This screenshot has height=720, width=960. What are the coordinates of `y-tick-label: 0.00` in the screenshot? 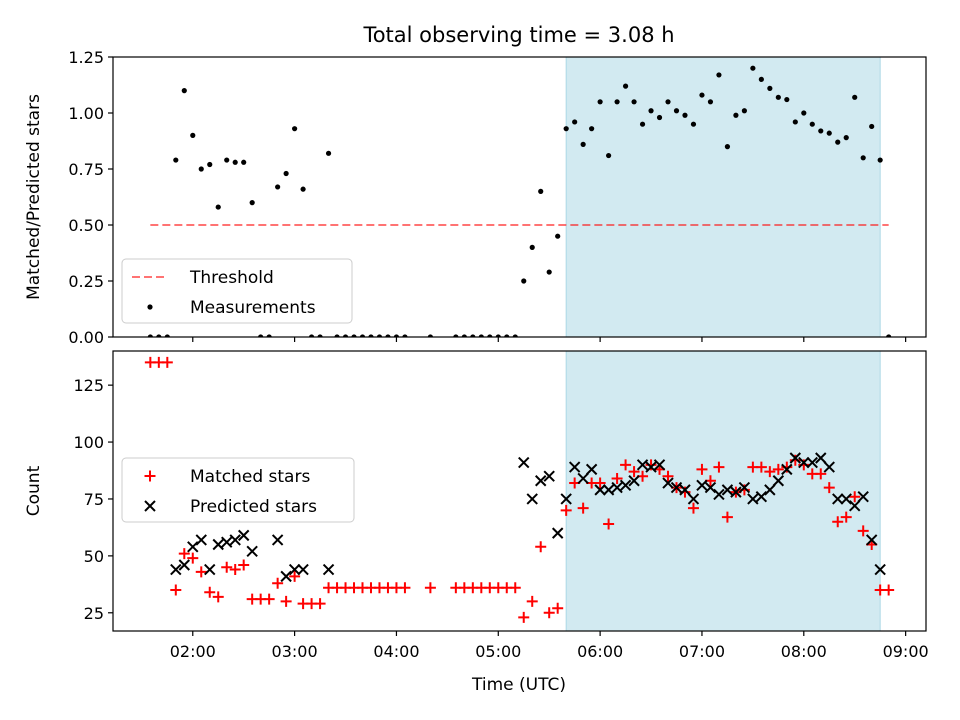 It's located at (86, 337).